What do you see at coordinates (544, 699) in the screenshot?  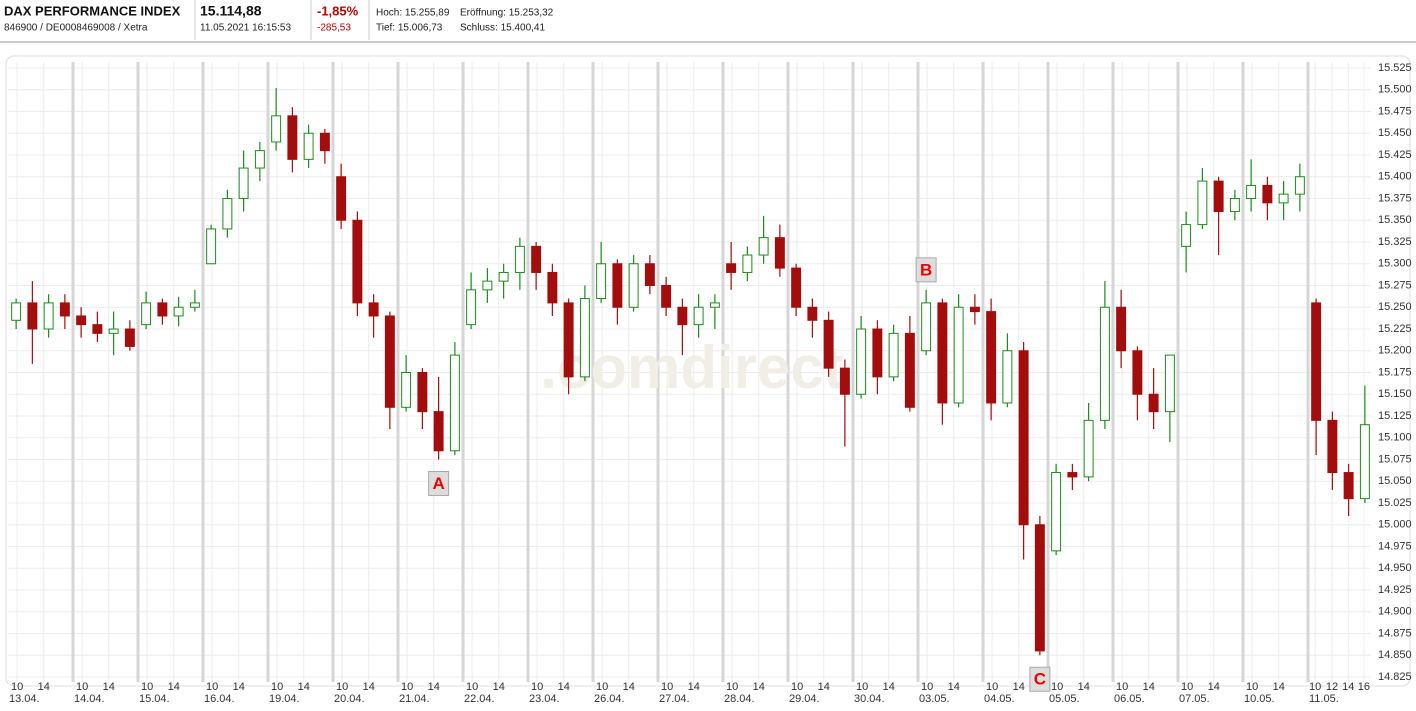 I see `date-label: 23.04.` at bounding box center [544, 699].